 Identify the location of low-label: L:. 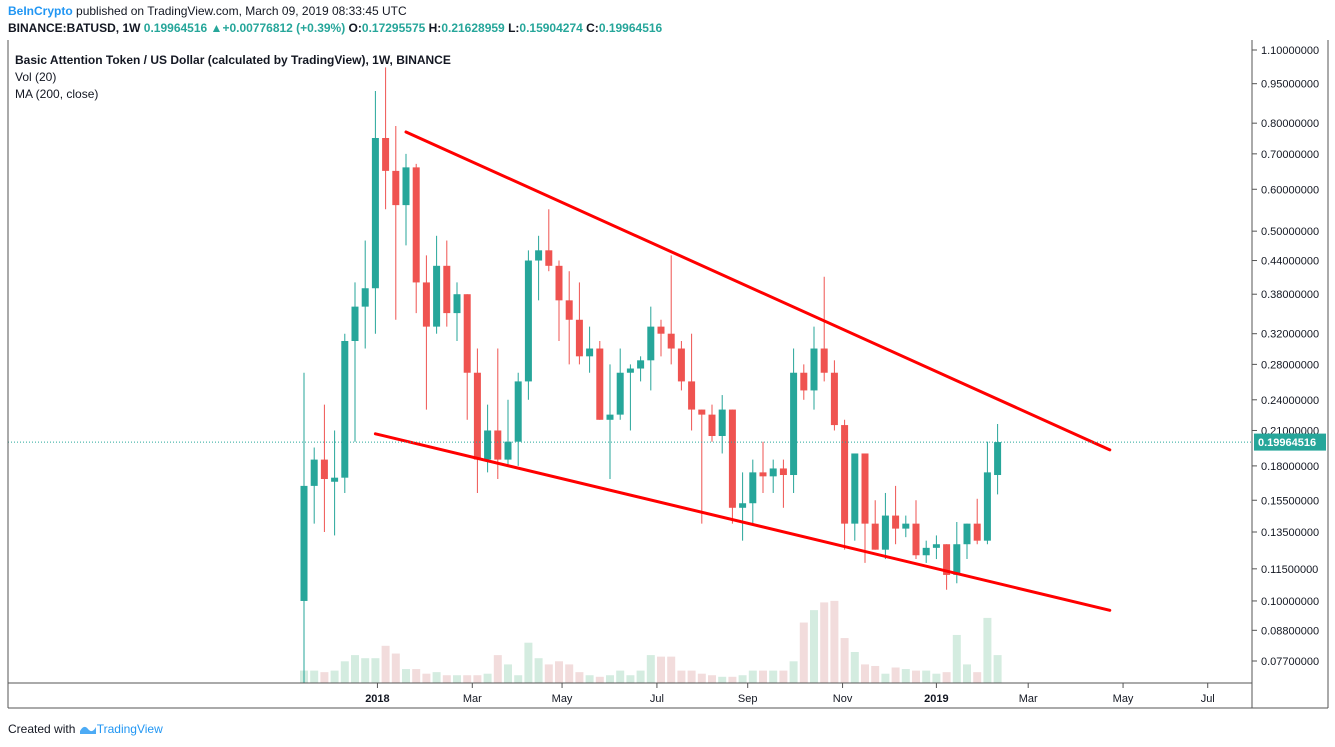
(514, 28).